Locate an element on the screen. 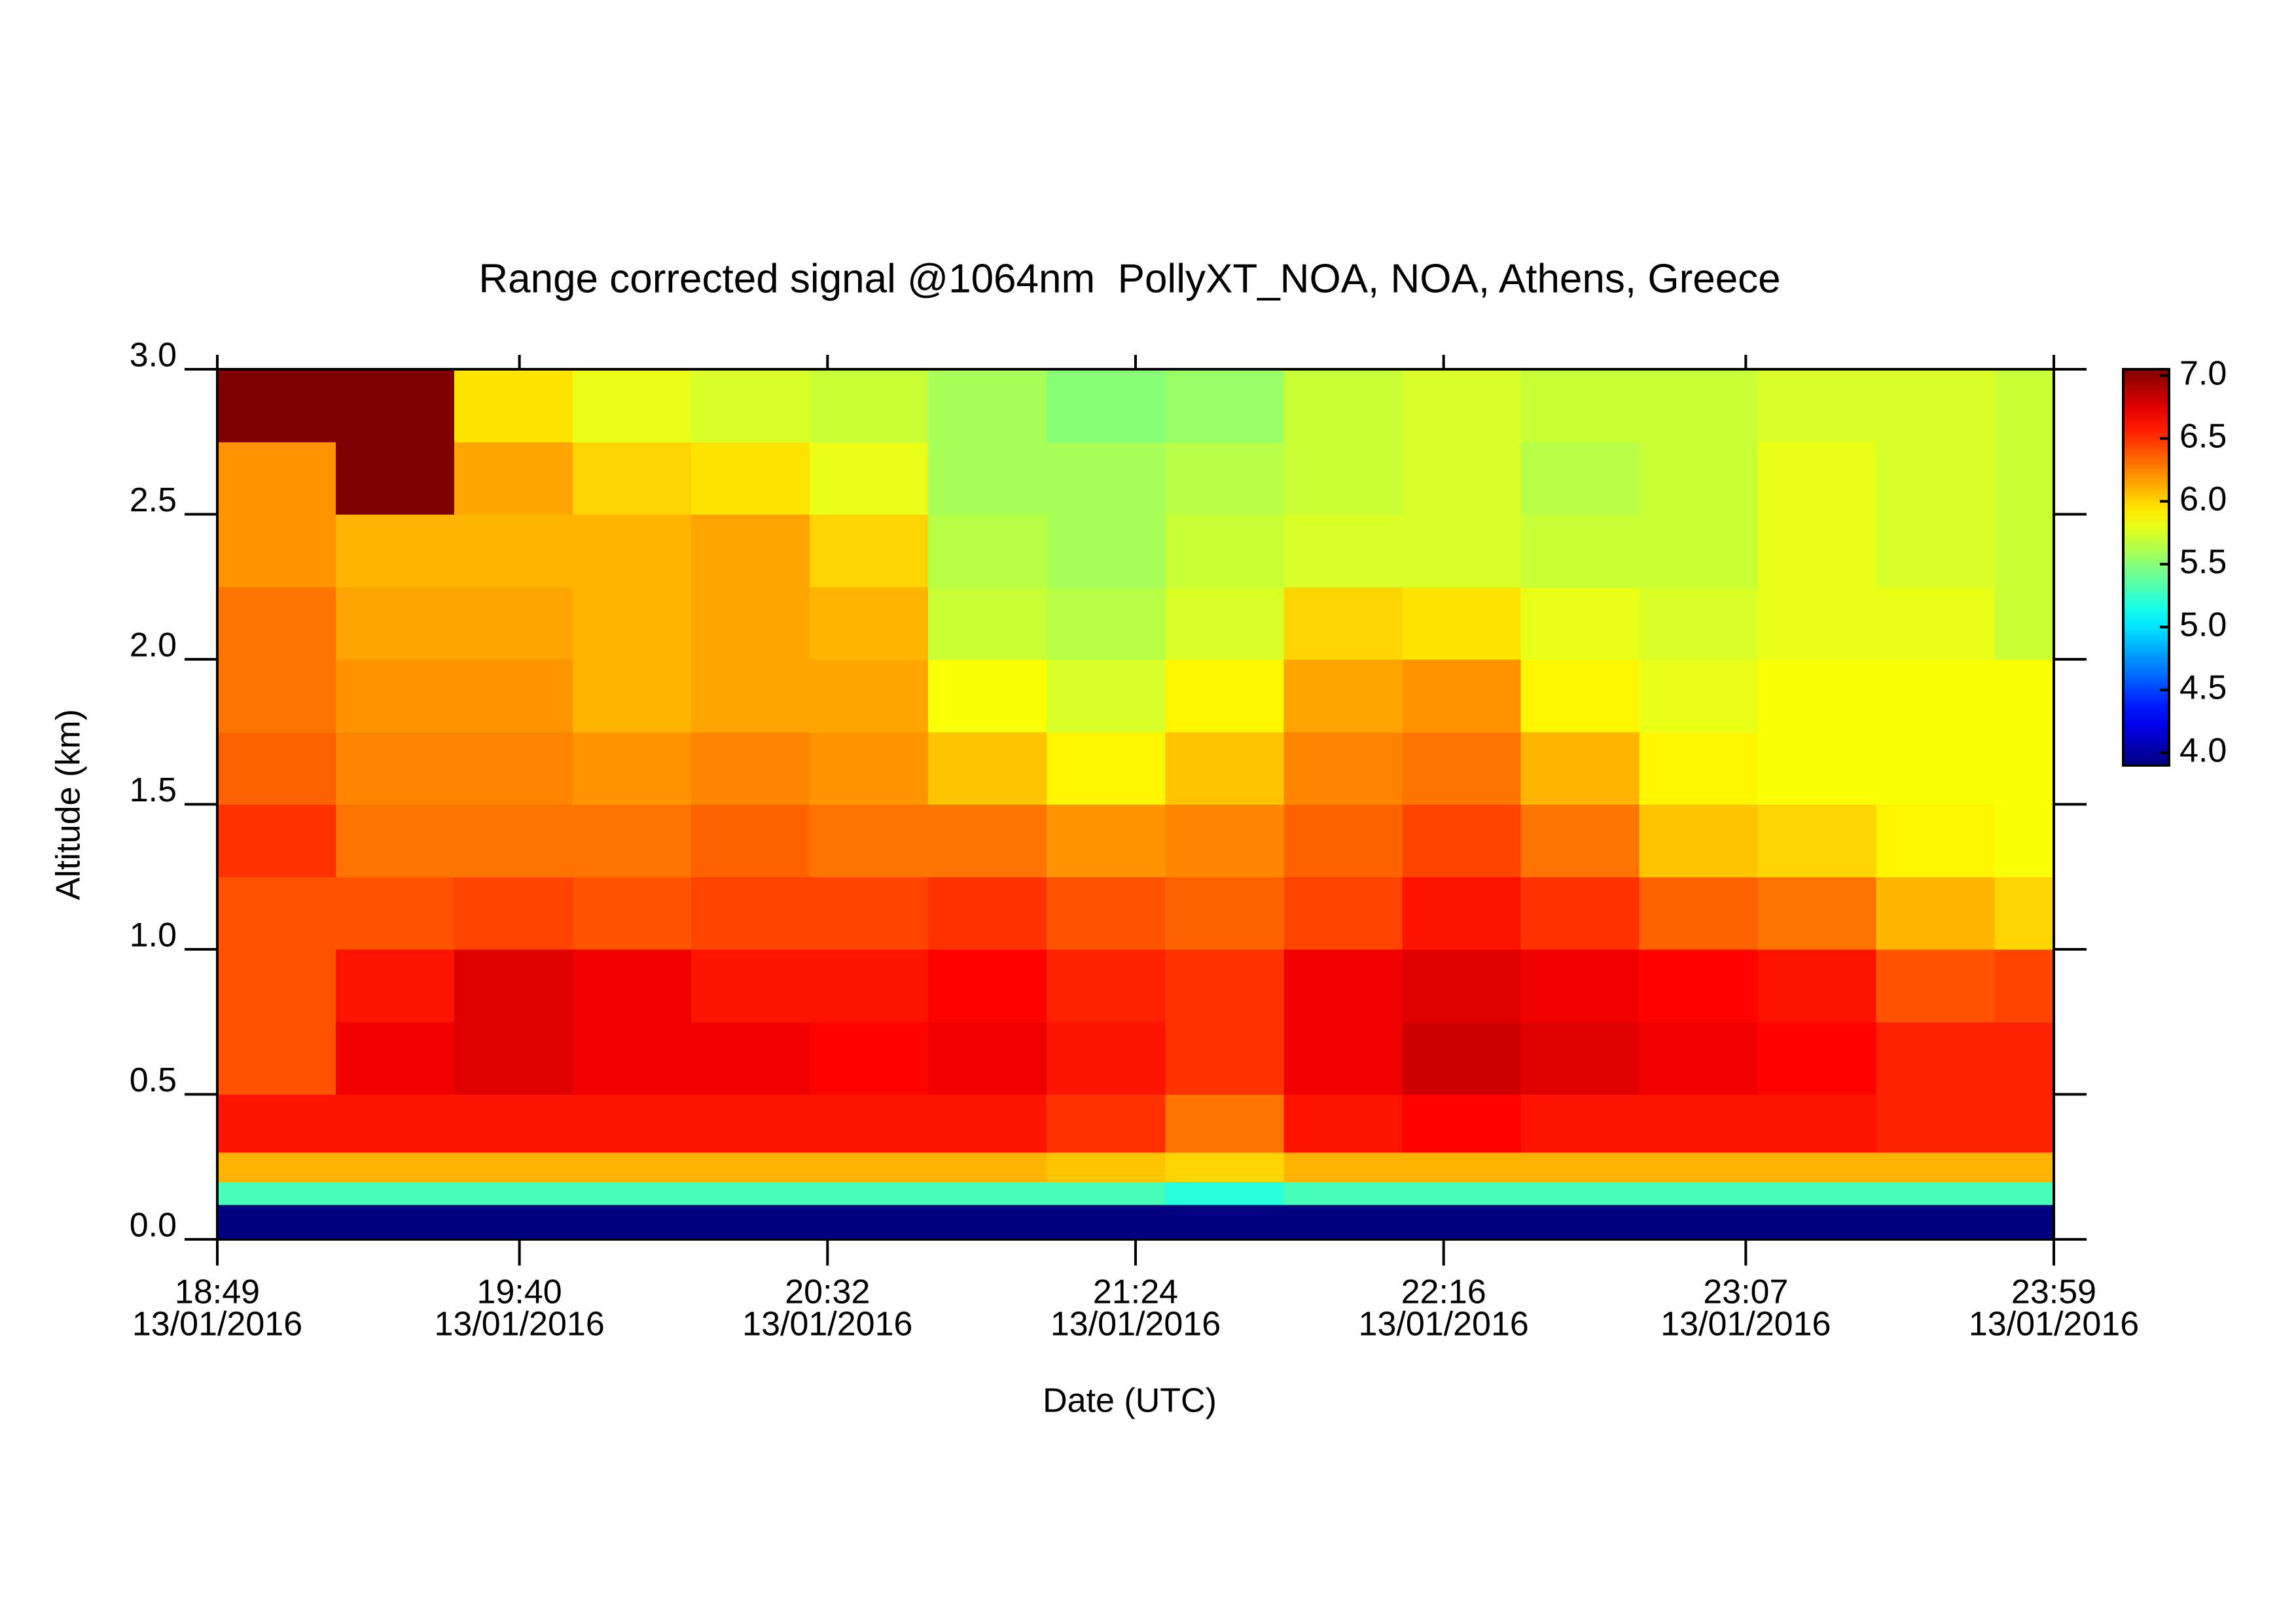 Image resolution: width=2296 pixels, height=1623 pixels. colorbar-tick-label: 7.0 is located at coordinates (2203, 373).